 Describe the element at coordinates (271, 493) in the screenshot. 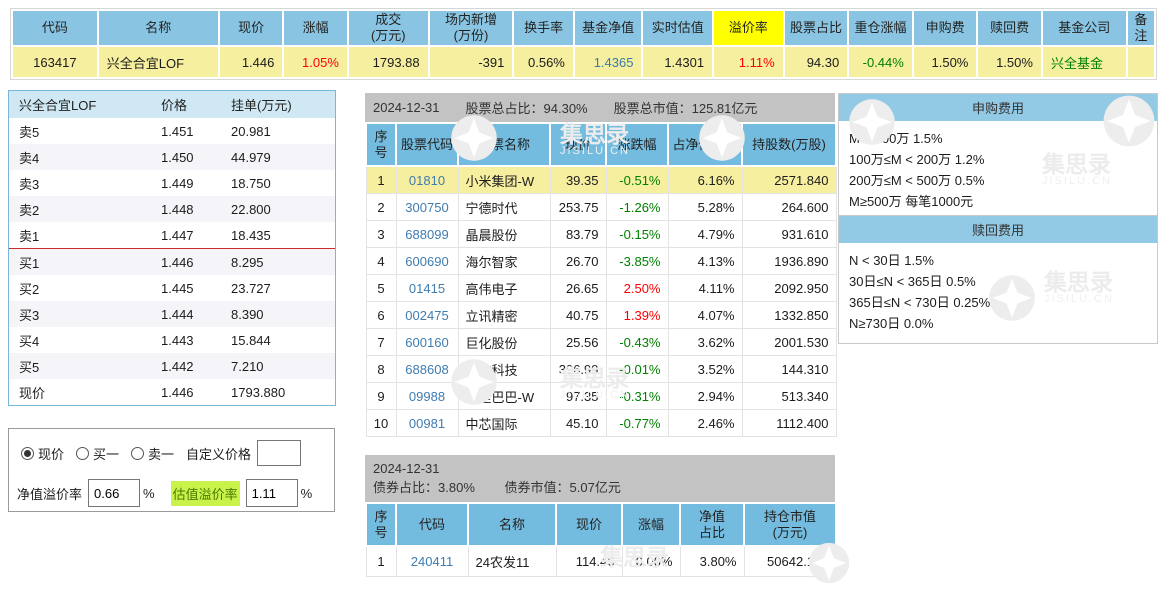

I see `estimate-premium-input` at that location.